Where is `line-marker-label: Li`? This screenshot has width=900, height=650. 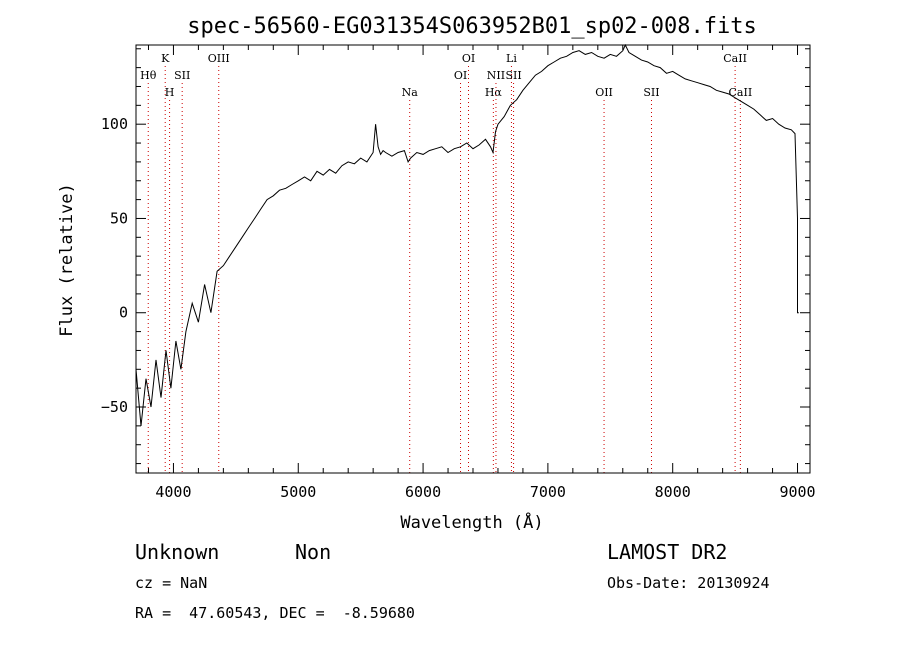
line-marker-label: Li is located at coordinates (511, 58).